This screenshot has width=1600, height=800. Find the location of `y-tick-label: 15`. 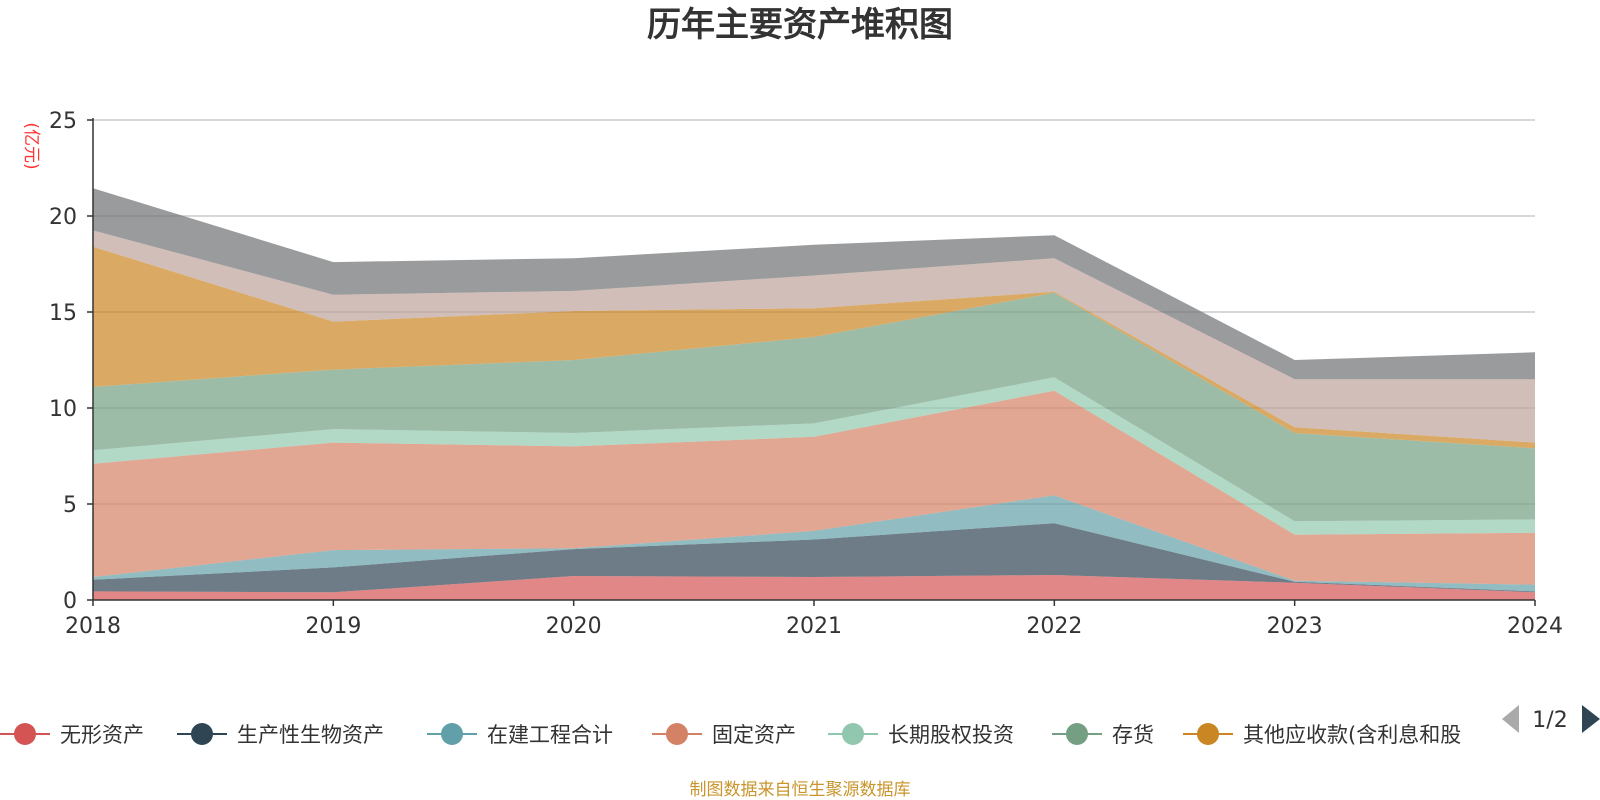

y-tick-label: 15 is located at coordinates (63, 313).